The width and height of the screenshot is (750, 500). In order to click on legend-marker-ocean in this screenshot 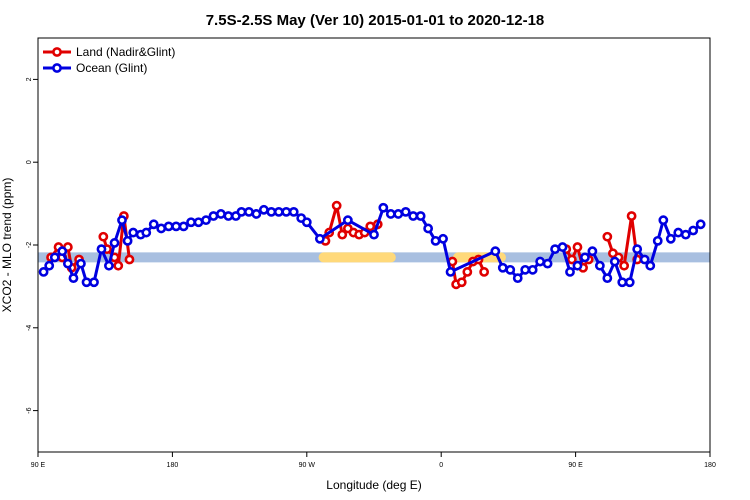, I will do `click(57, 68)`.